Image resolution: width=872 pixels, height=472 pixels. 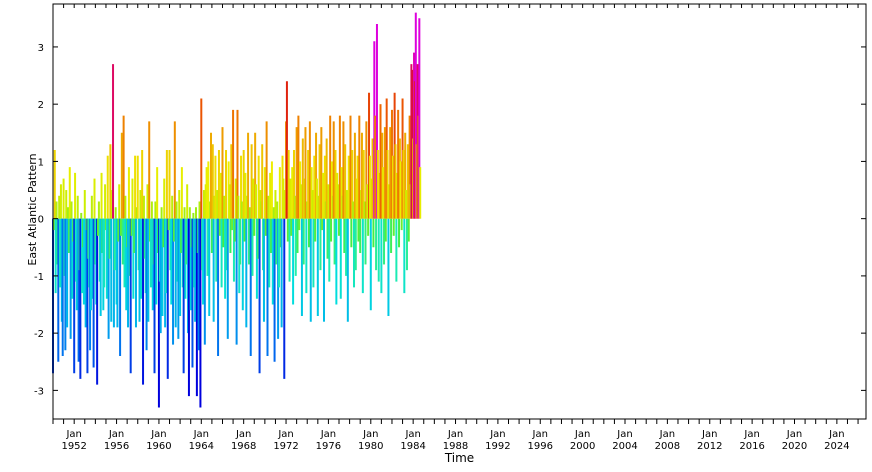 I want to click on x-tick-label-year: 1988, so click(x=455, y=446).